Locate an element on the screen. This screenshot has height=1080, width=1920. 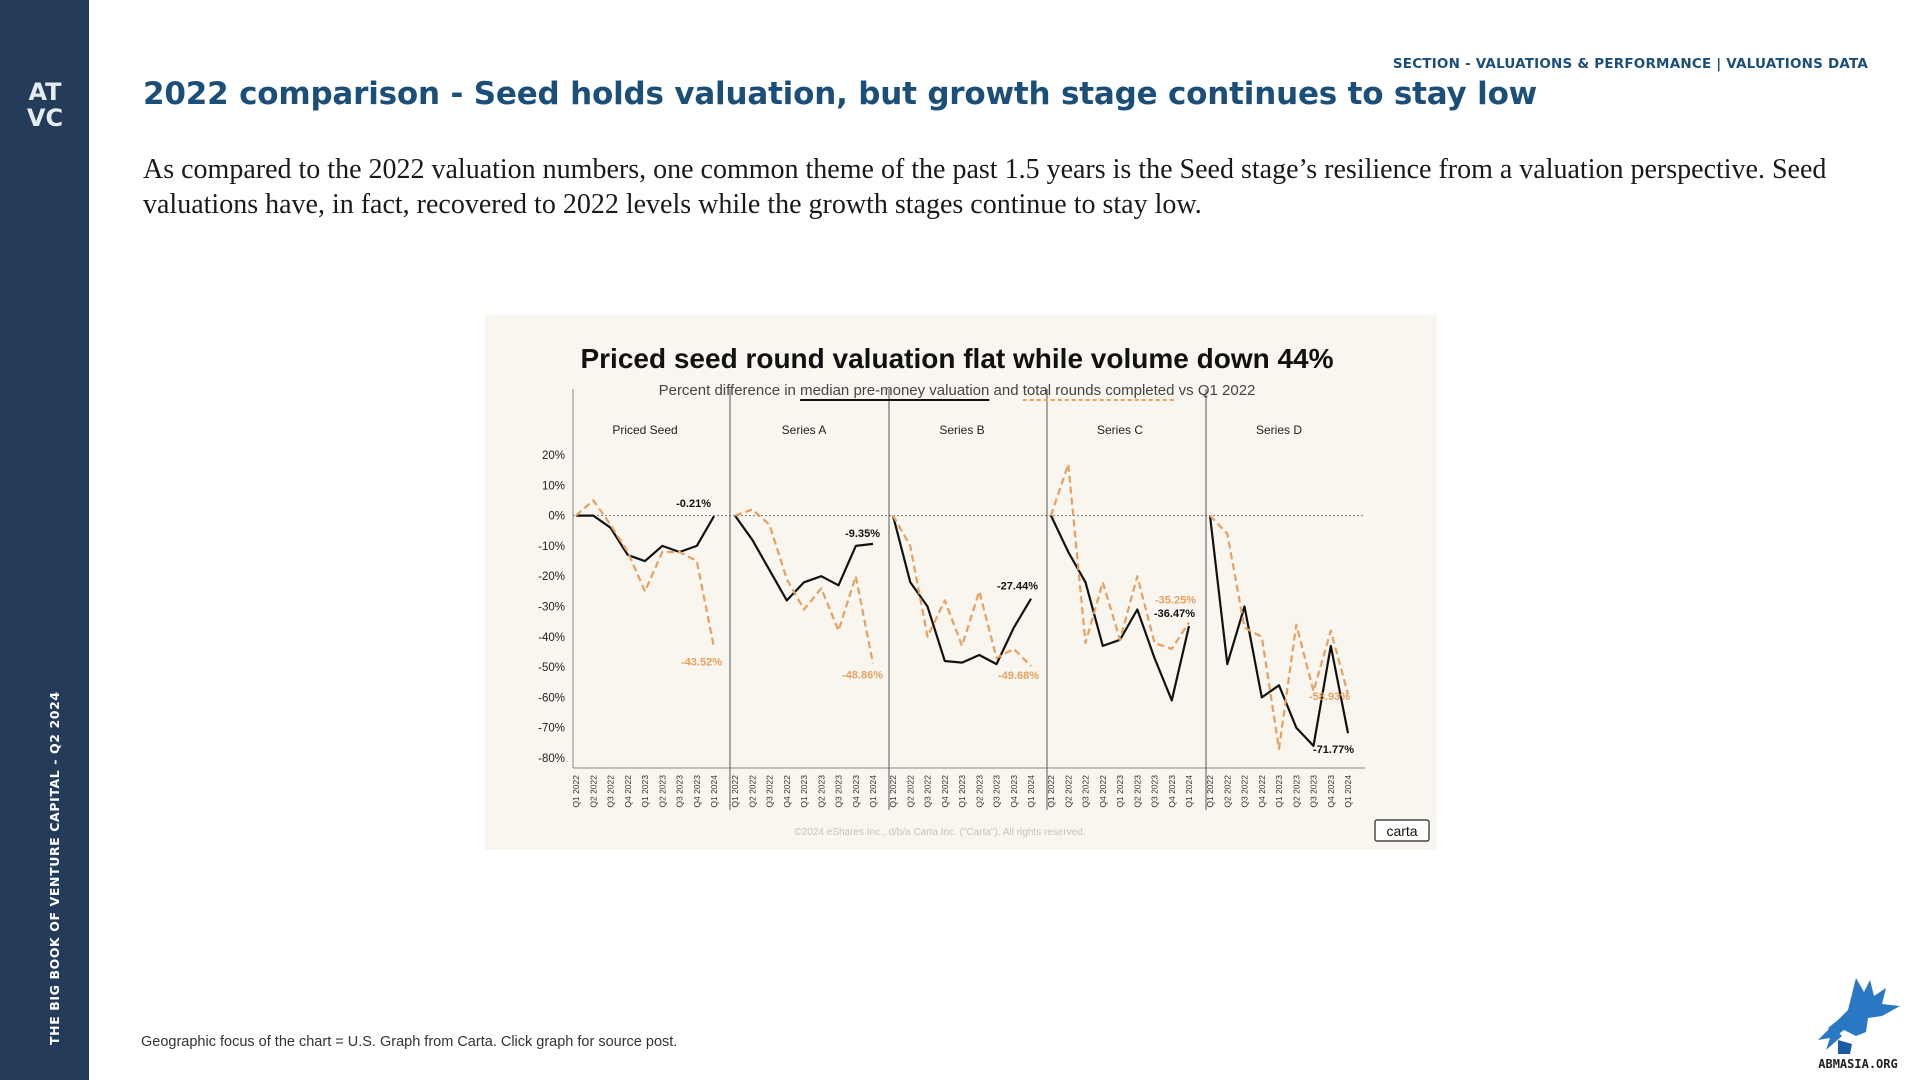
rounds-end-label: -58.93% is located at coordinates (1329, 697).